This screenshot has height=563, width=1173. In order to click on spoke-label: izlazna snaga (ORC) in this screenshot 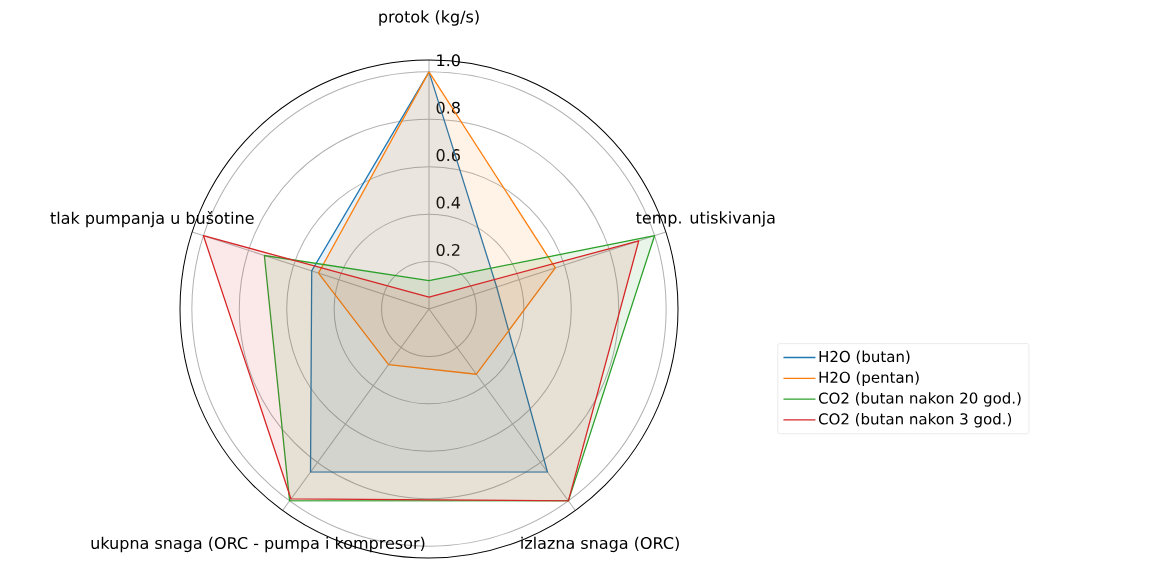, I will do `click(600, 544)`.